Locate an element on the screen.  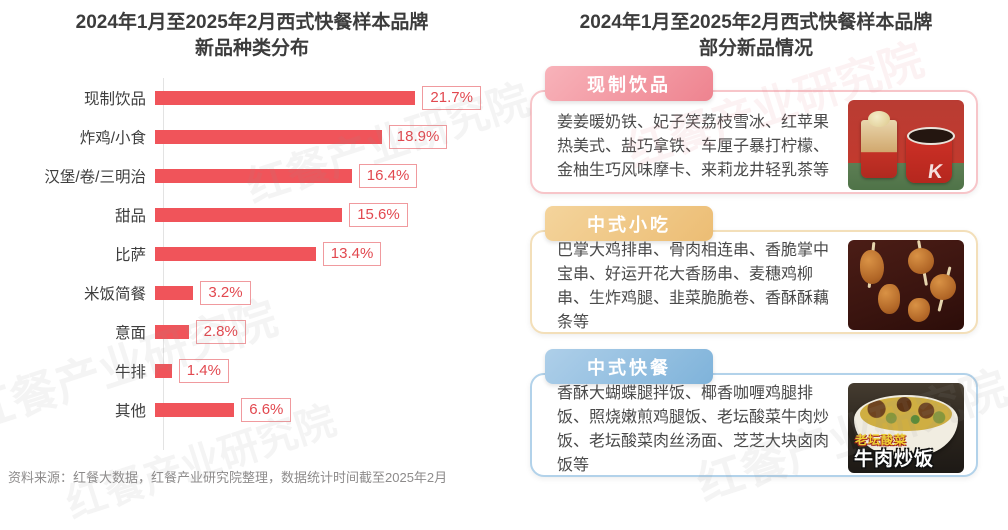
right-panel-title: 2024年1月至2025年2月西式快餐样本品牌 部分新品情况 is located at coordinates (756, 31).